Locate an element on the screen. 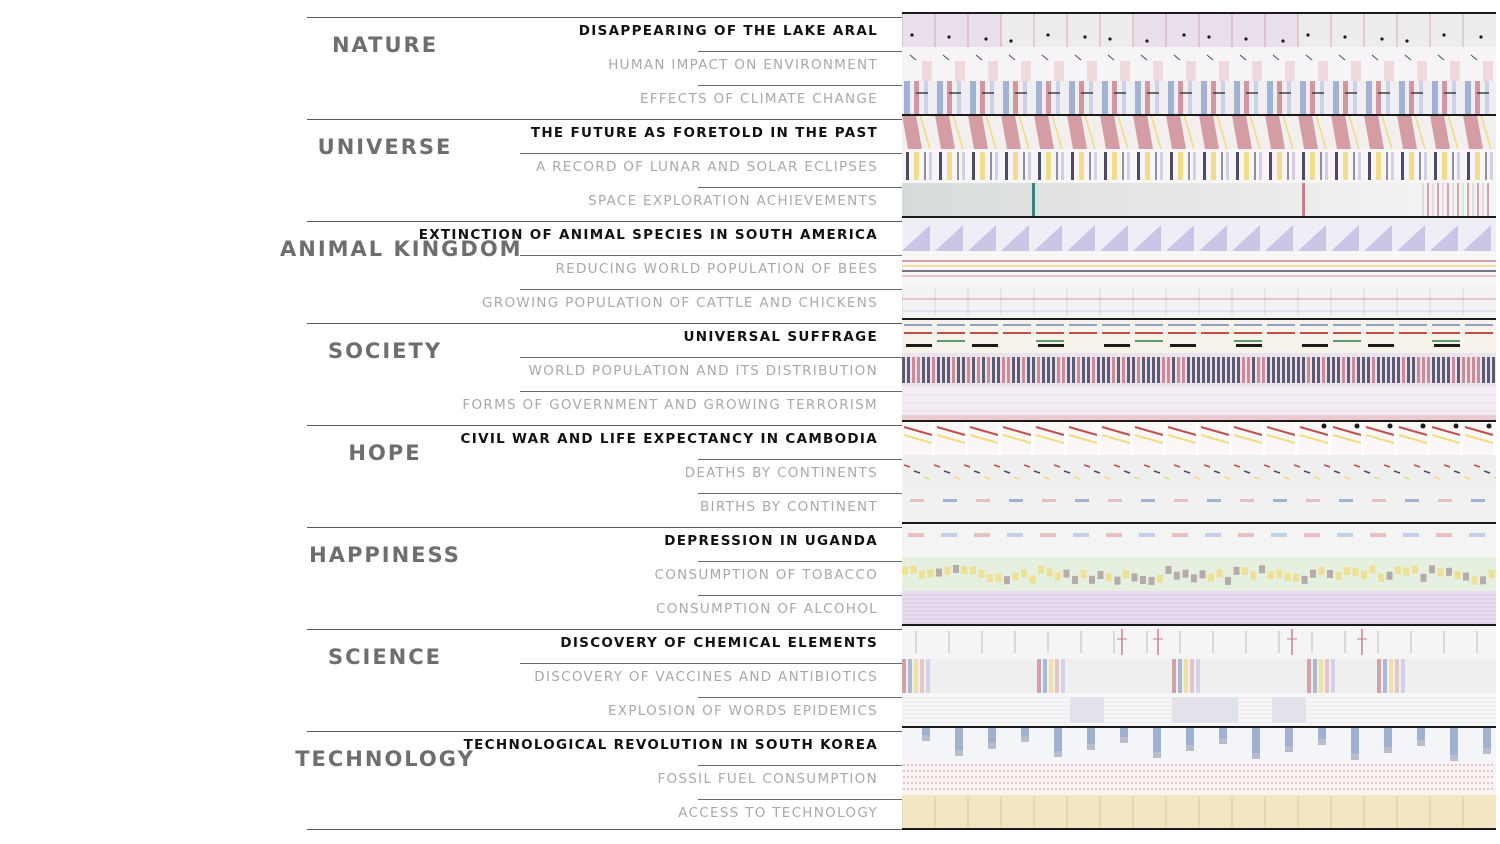  world-population-strip is located at coordinates (1199, 370).